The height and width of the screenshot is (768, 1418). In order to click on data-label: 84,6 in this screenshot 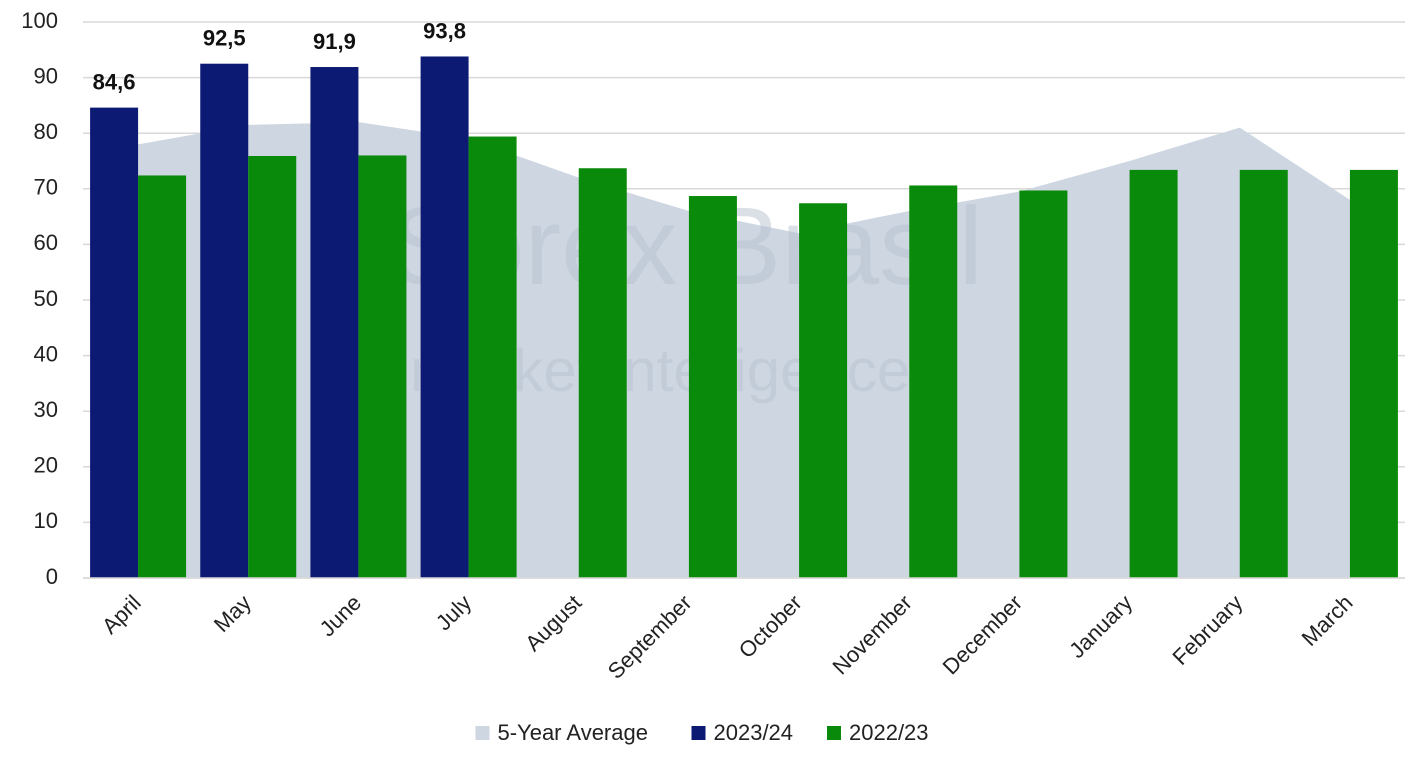, I will do `click(114, 81)`.